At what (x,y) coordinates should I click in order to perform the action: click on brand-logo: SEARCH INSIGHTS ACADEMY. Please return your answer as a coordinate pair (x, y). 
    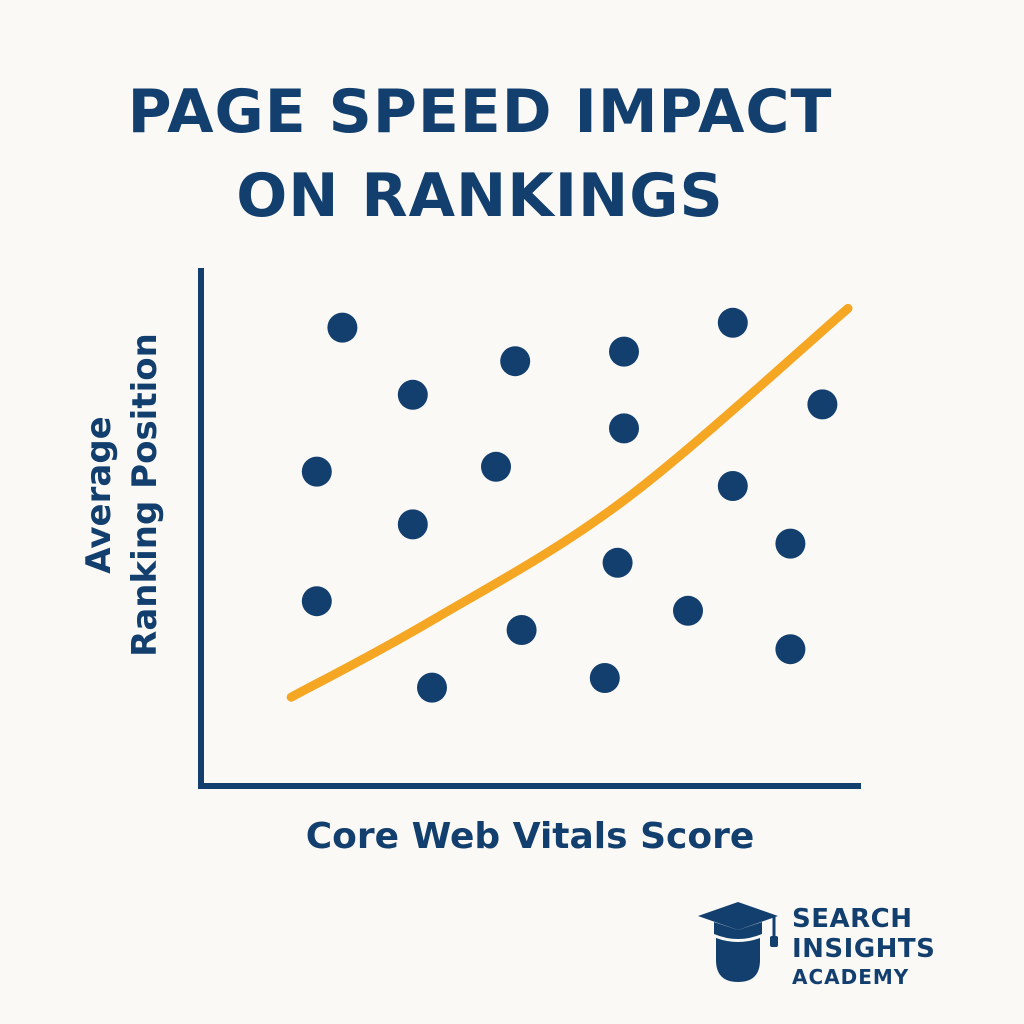
    Looking at the image, I should click on (828, 945).